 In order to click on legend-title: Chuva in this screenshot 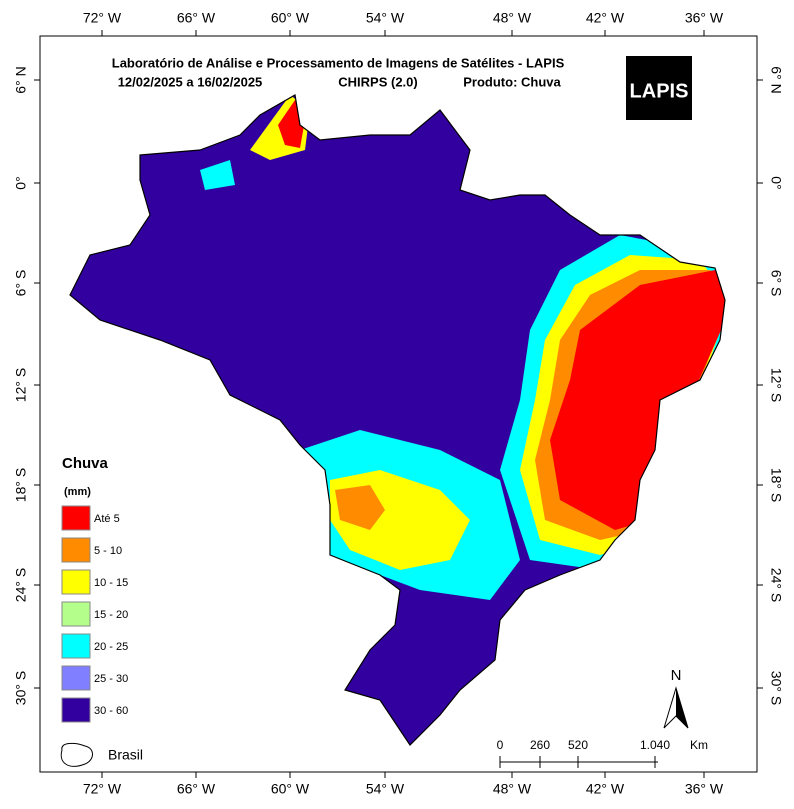, I will do `click(85, 463)`.